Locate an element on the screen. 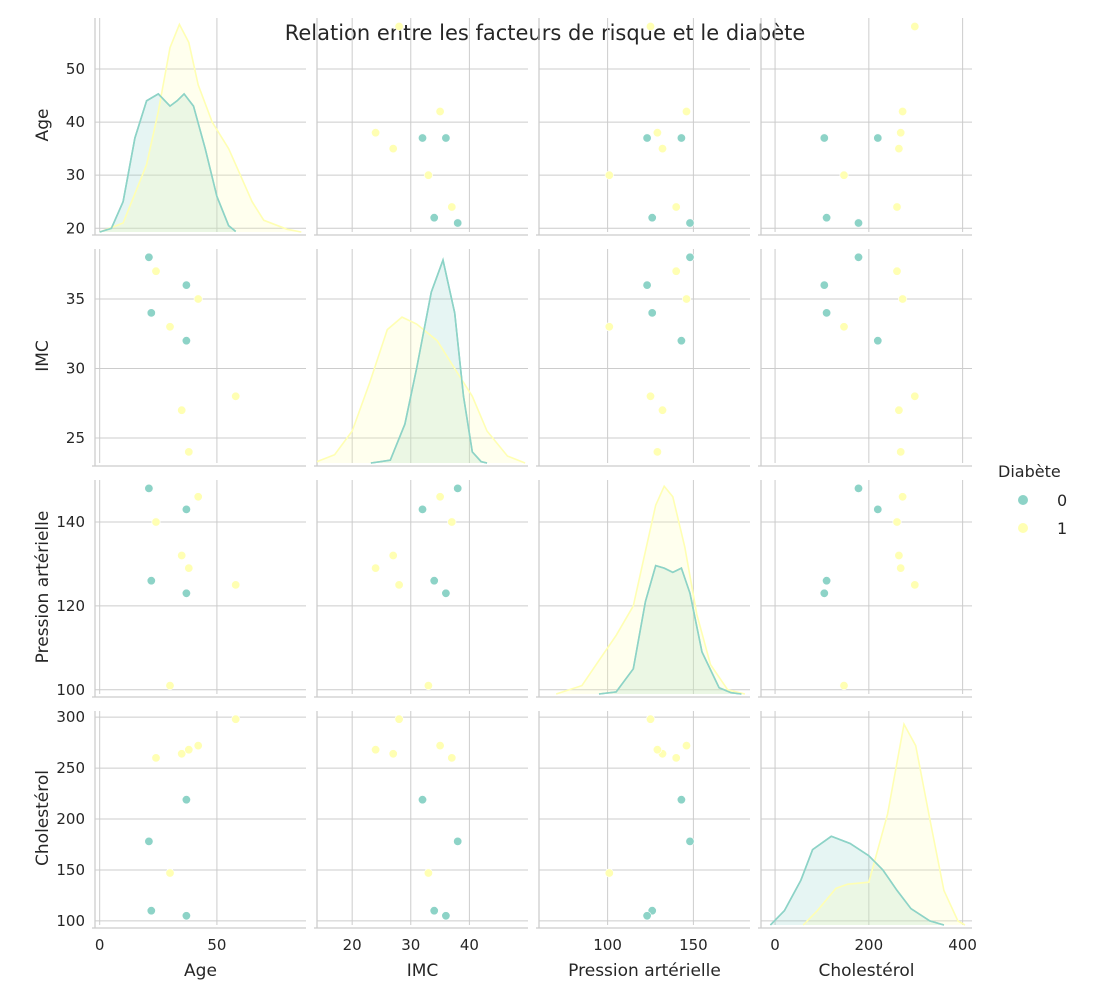 This screenshot has width=1093, height=1000. y-tick-label: 30 is located at coordinates (75, 369).